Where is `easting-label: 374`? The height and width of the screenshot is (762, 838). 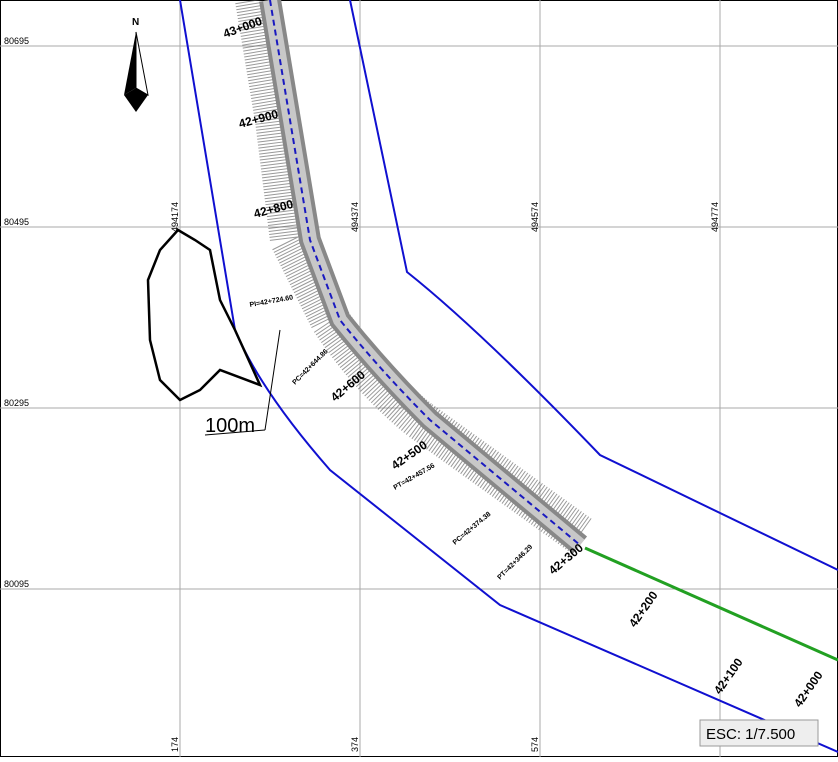
easting-label: 374 is located at coordinates (355, 744).